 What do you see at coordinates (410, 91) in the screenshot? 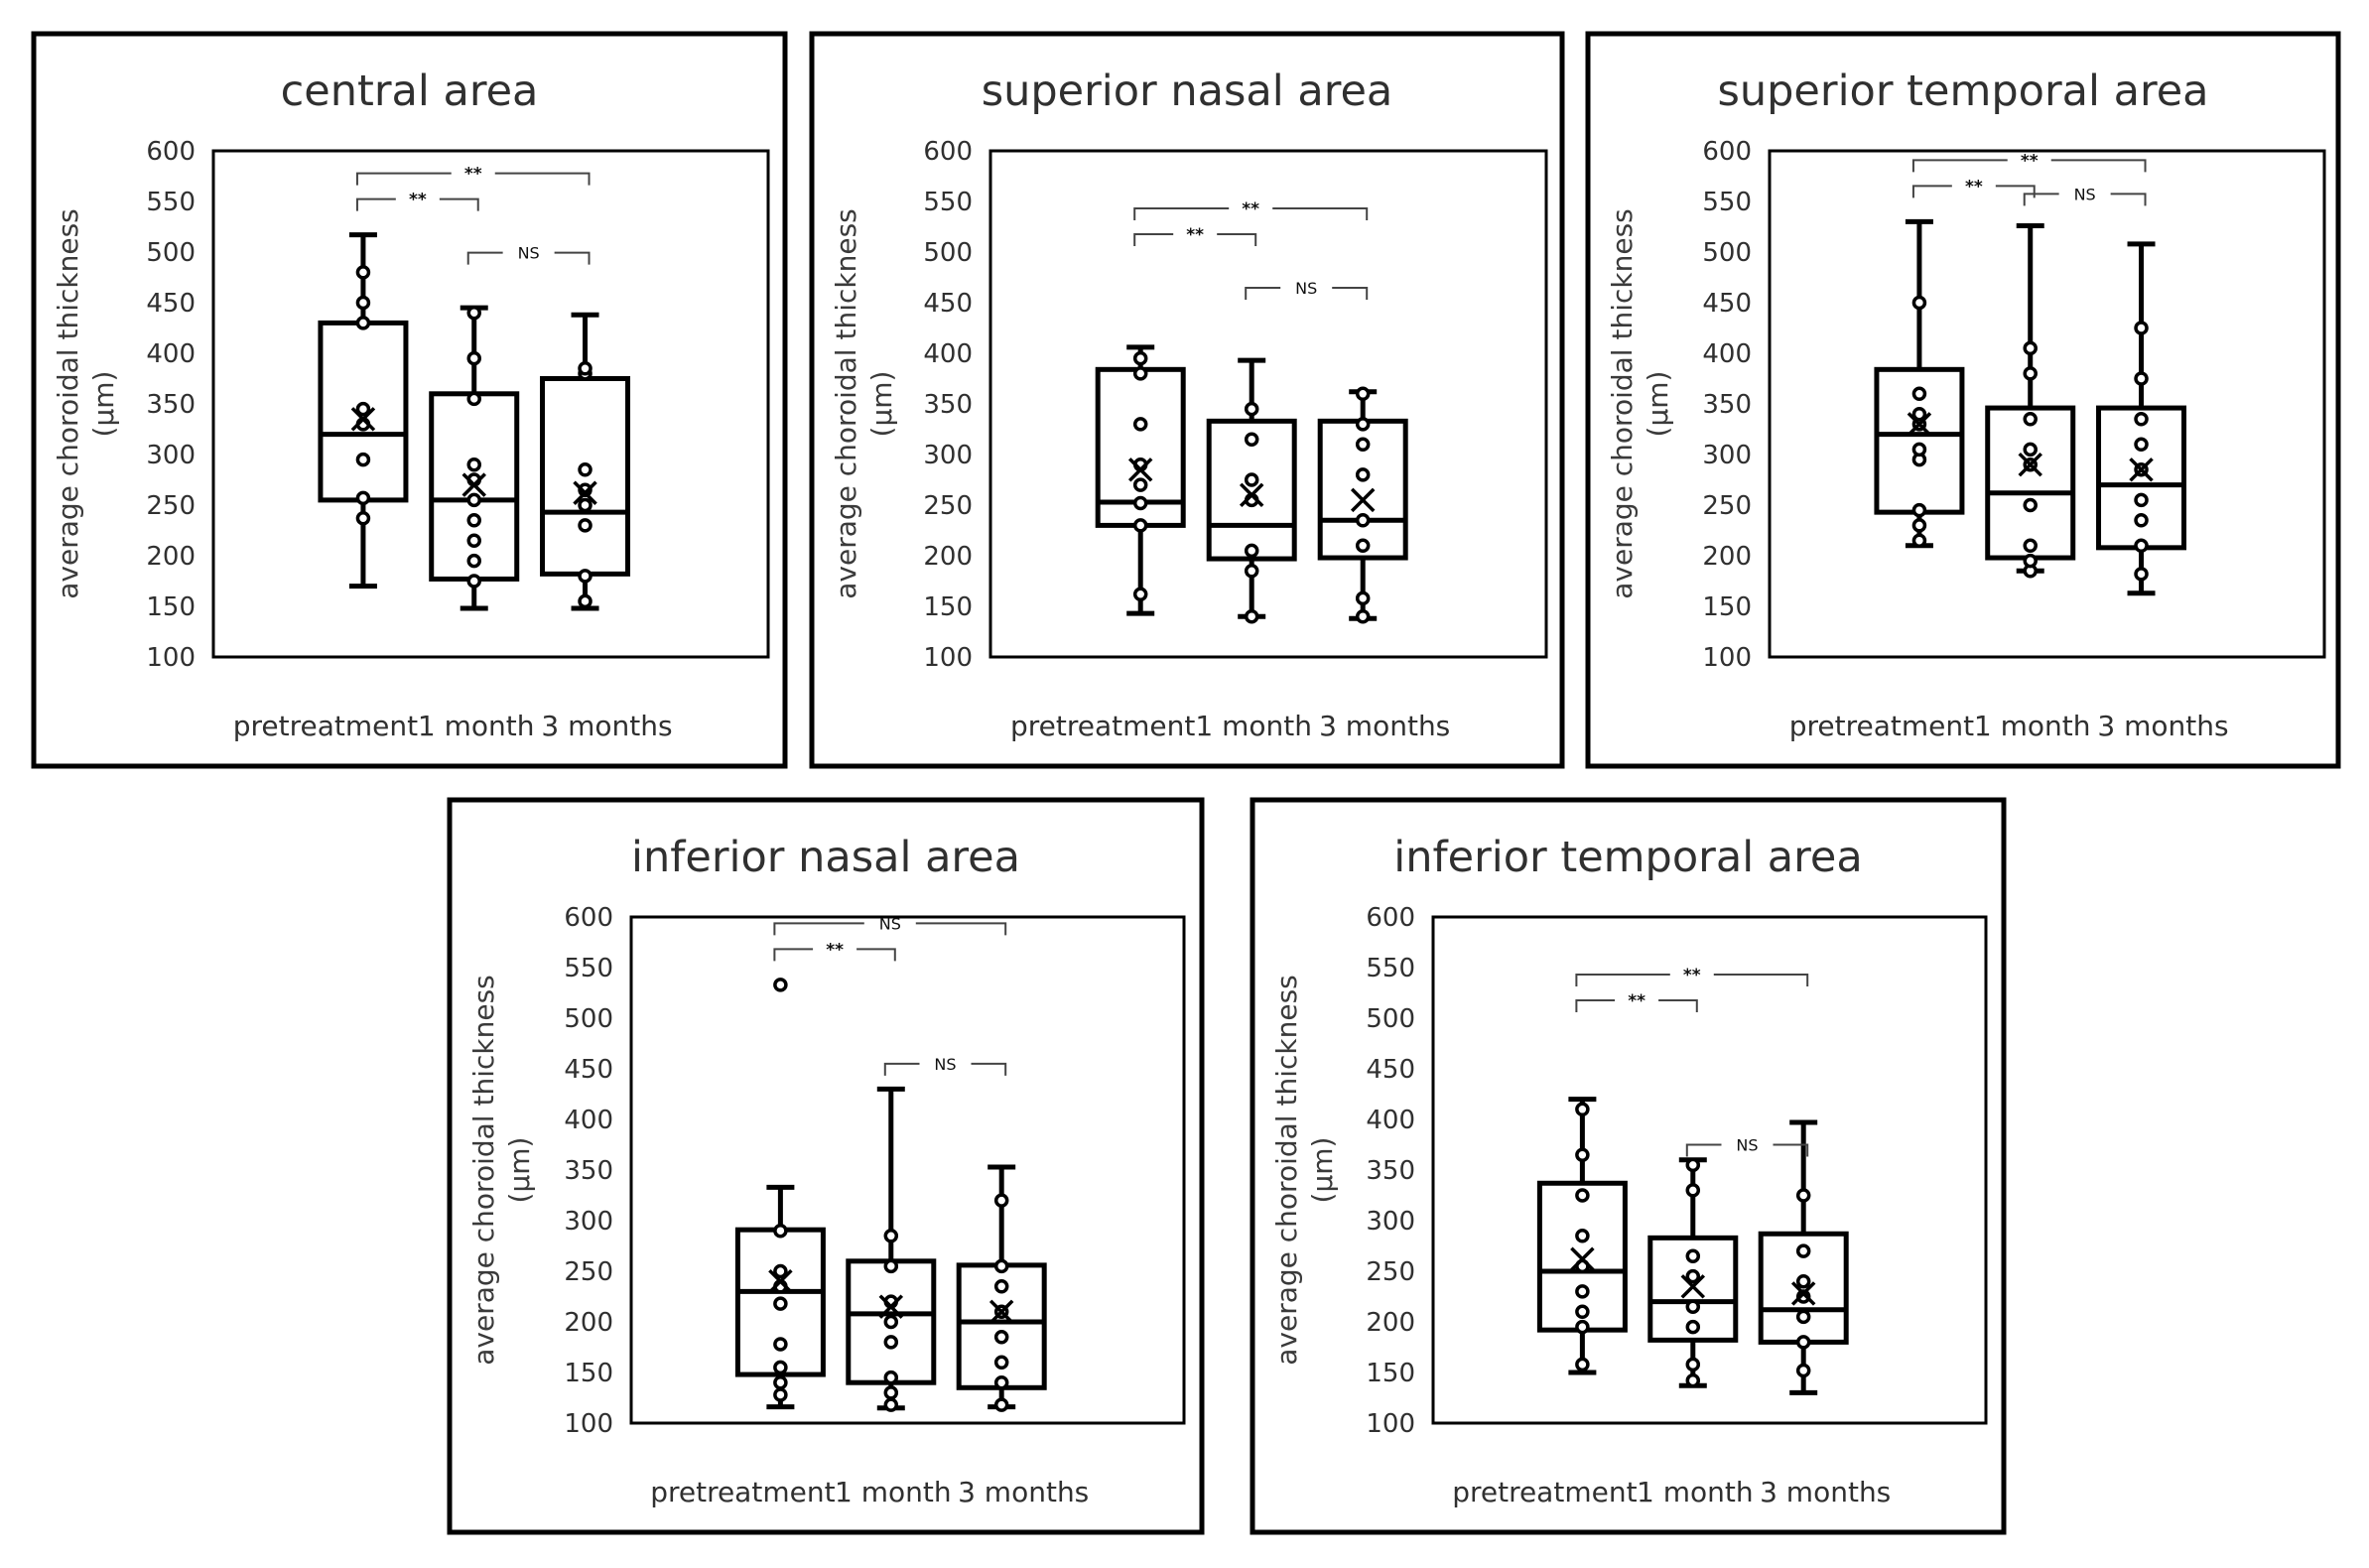
I see `chart-title: central area` at bounding box center [410, 91].